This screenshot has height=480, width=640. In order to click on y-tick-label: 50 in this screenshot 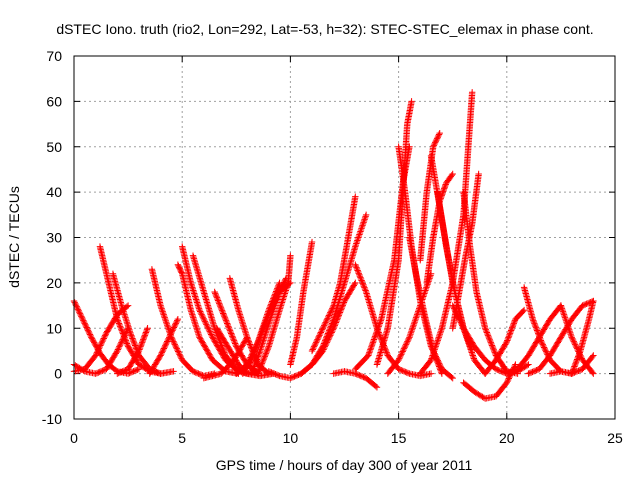, I will do `click(54, 147)`.